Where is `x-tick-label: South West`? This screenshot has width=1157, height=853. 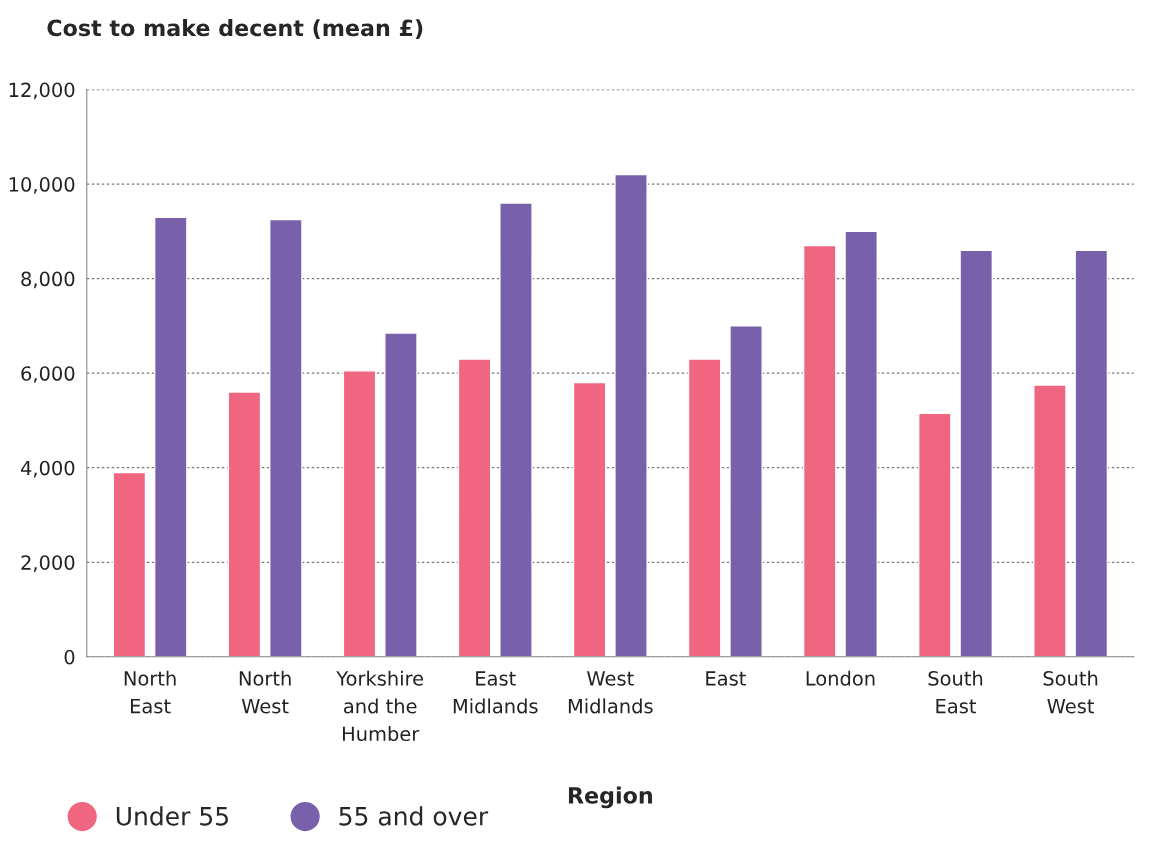
x-tick-label: South West is located at coordinates (1070, 692).